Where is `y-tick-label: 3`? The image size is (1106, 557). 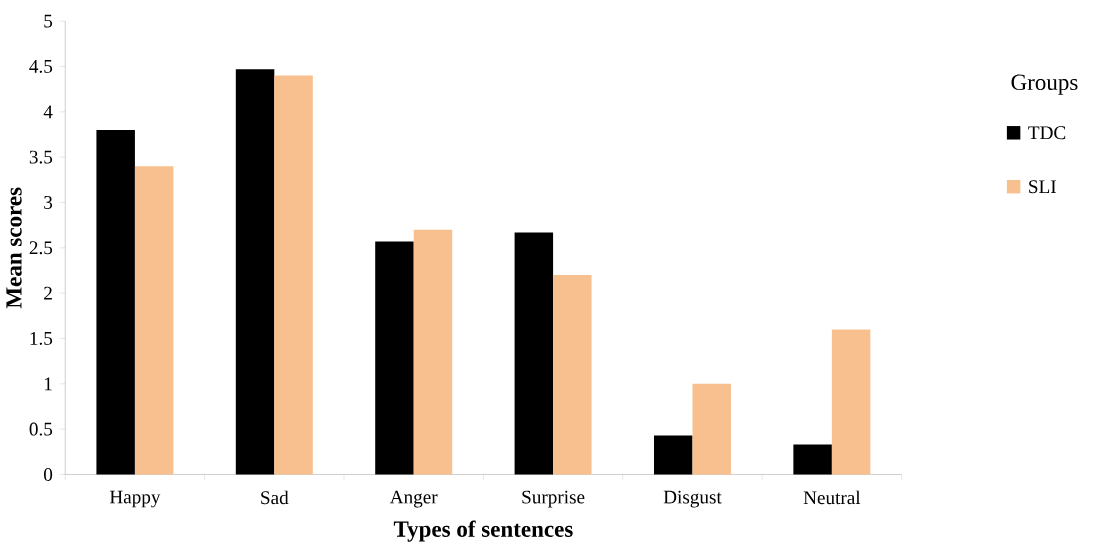
y-tick-label: 3 is located at coordinates (48, 202).